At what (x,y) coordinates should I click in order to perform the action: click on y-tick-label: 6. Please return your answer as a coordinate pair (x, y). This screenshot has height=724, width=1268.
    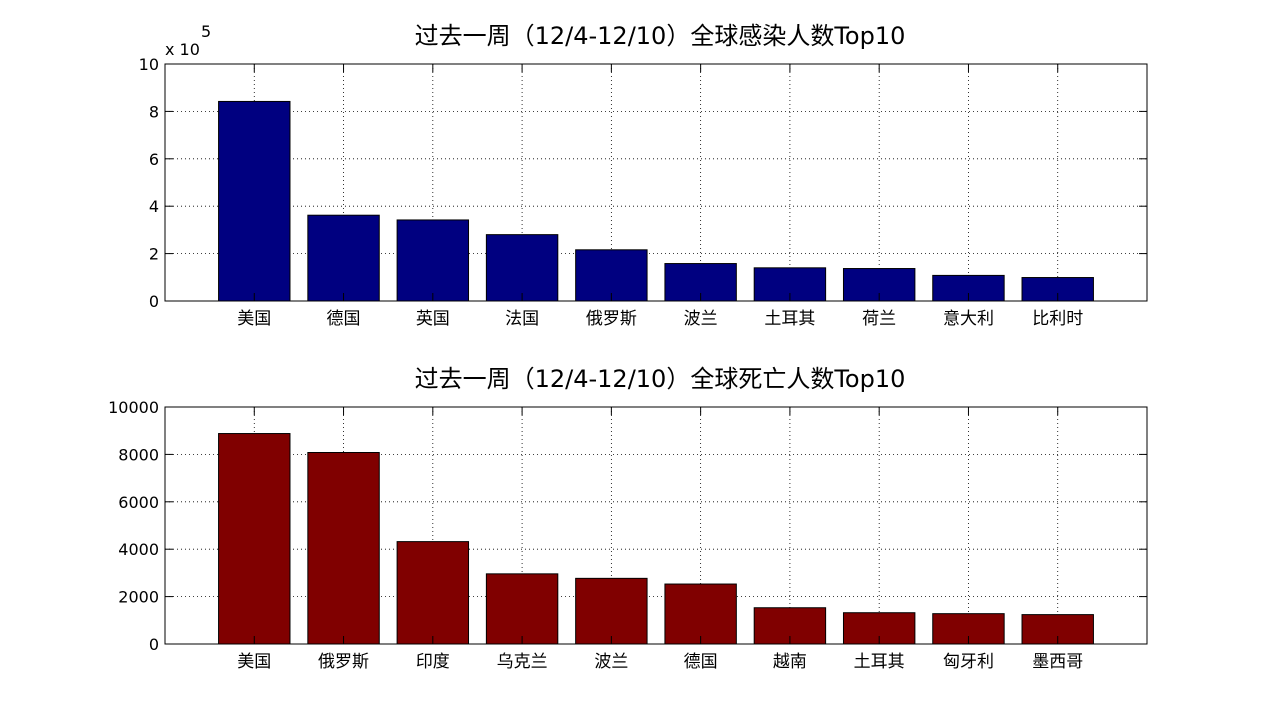
    Looking at the image, I should click on (154, 159).